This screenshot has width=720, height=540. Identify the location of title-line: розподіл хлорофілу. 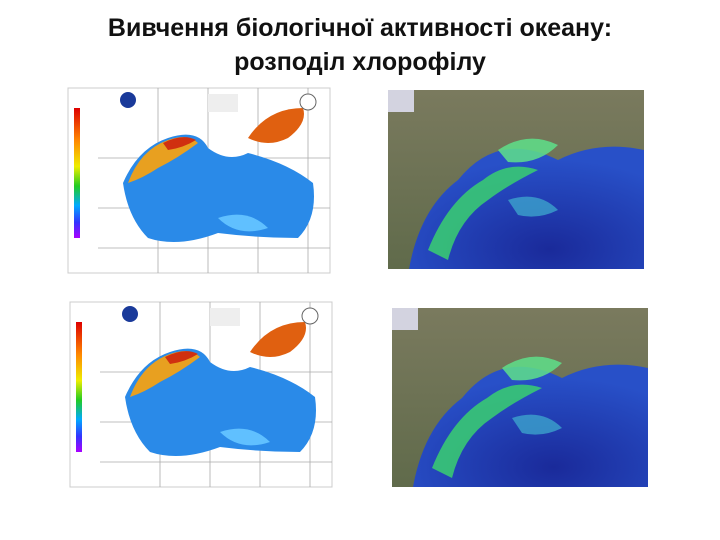
(360, 62).